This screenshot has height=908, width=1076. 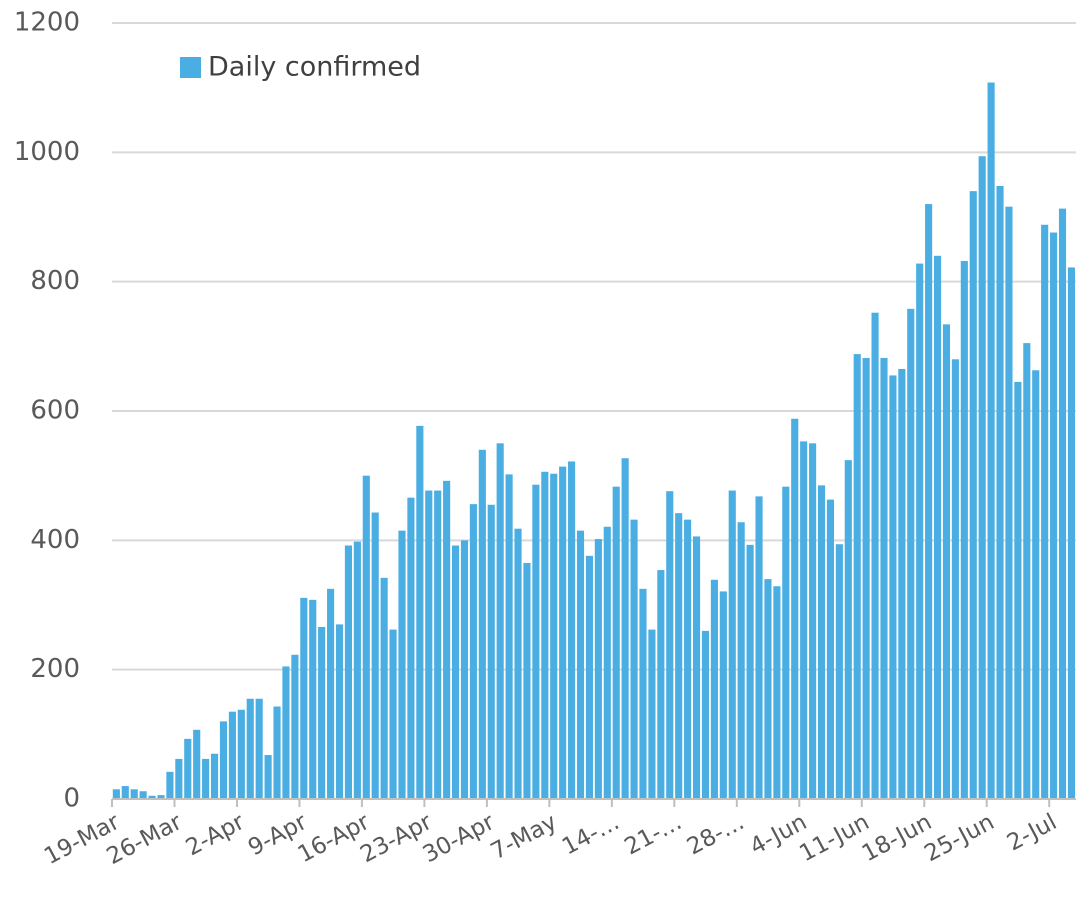 What do you see at coordinates (334, 838) in the screenshot?
I see `x-tick-label: 16-Apr` at bounding box center [334, 838].